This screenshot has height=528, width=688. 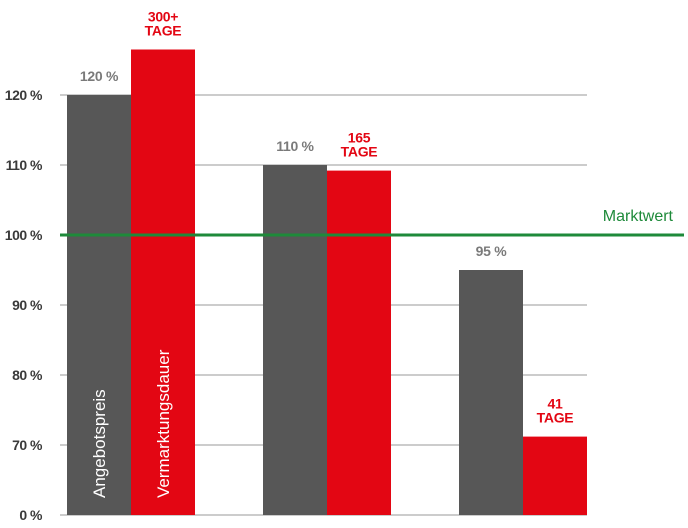 I want to click on data-label: 95 %, so click(x=492, y=251).